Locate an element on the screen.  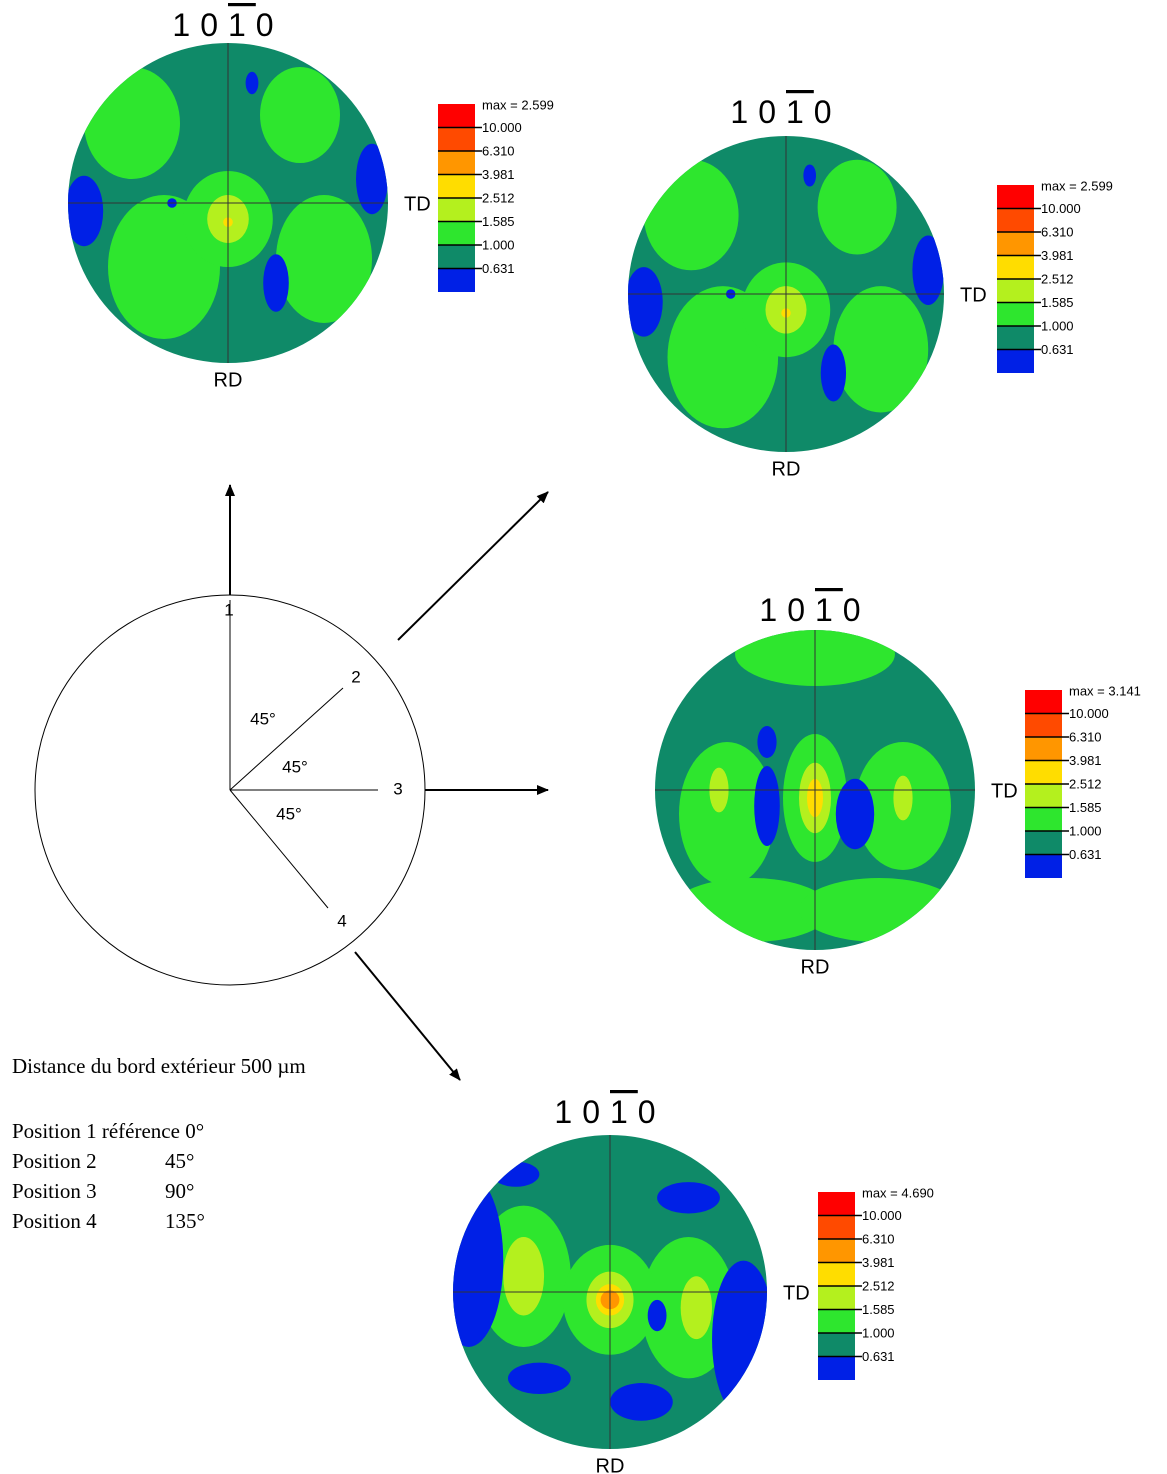
position-note: Position 1 référence 0° is located at coordinates (108, 1131).